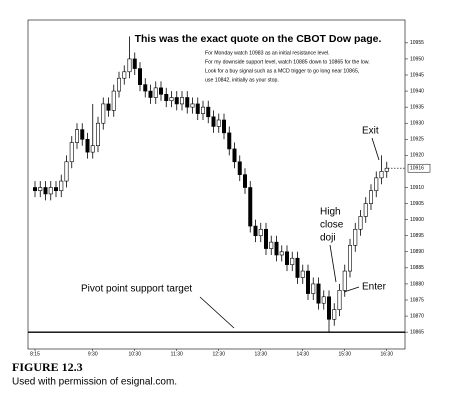 Image resolution: width=462 pixels, height=407 pixels. I want to click on annotation: Pivot point support target, so click(136, 289).